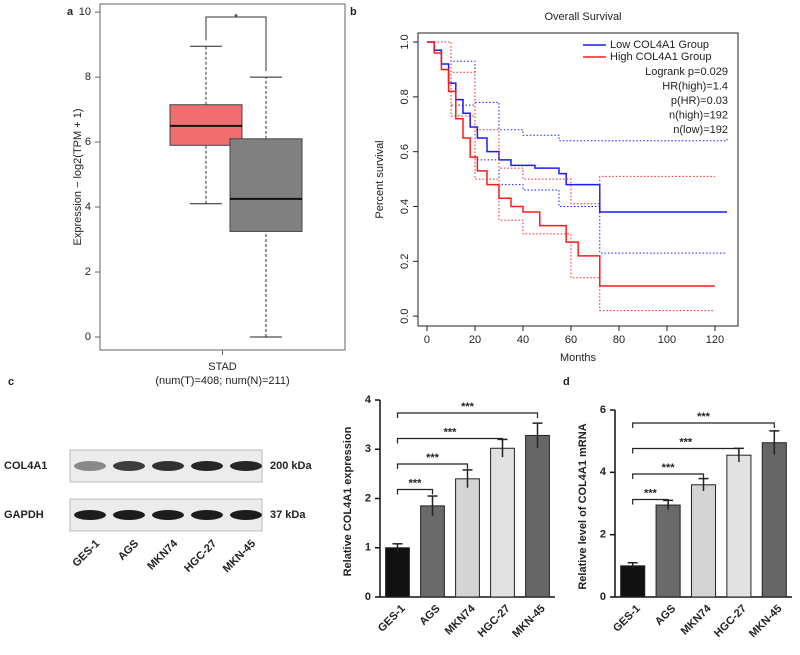  I want to click on lane-label: MKN74, so click(162, 554).